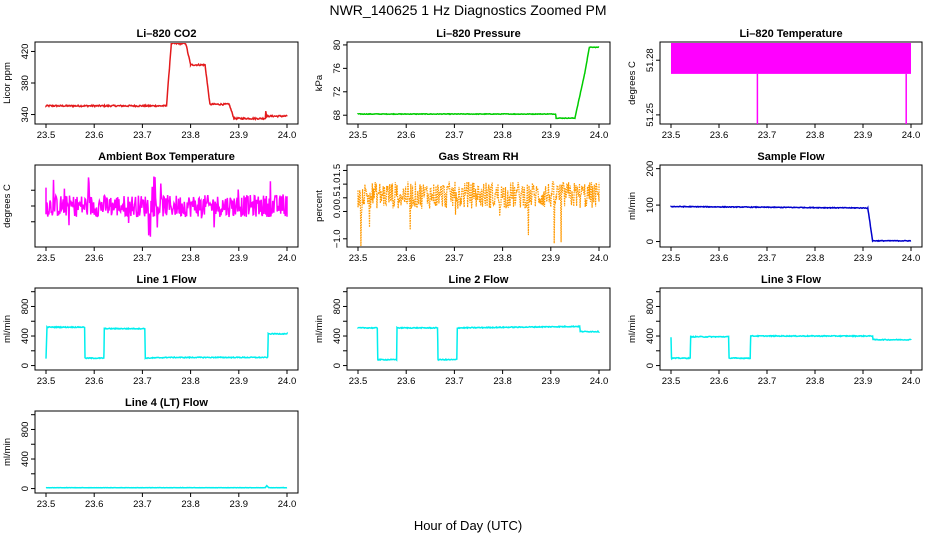 This screenshot has width=936, height=540. What do you see at coordinates (502, 135) in the screenshot?
I see `panel-2-xtick-label: 23.8` at bounding box center [502, 135].